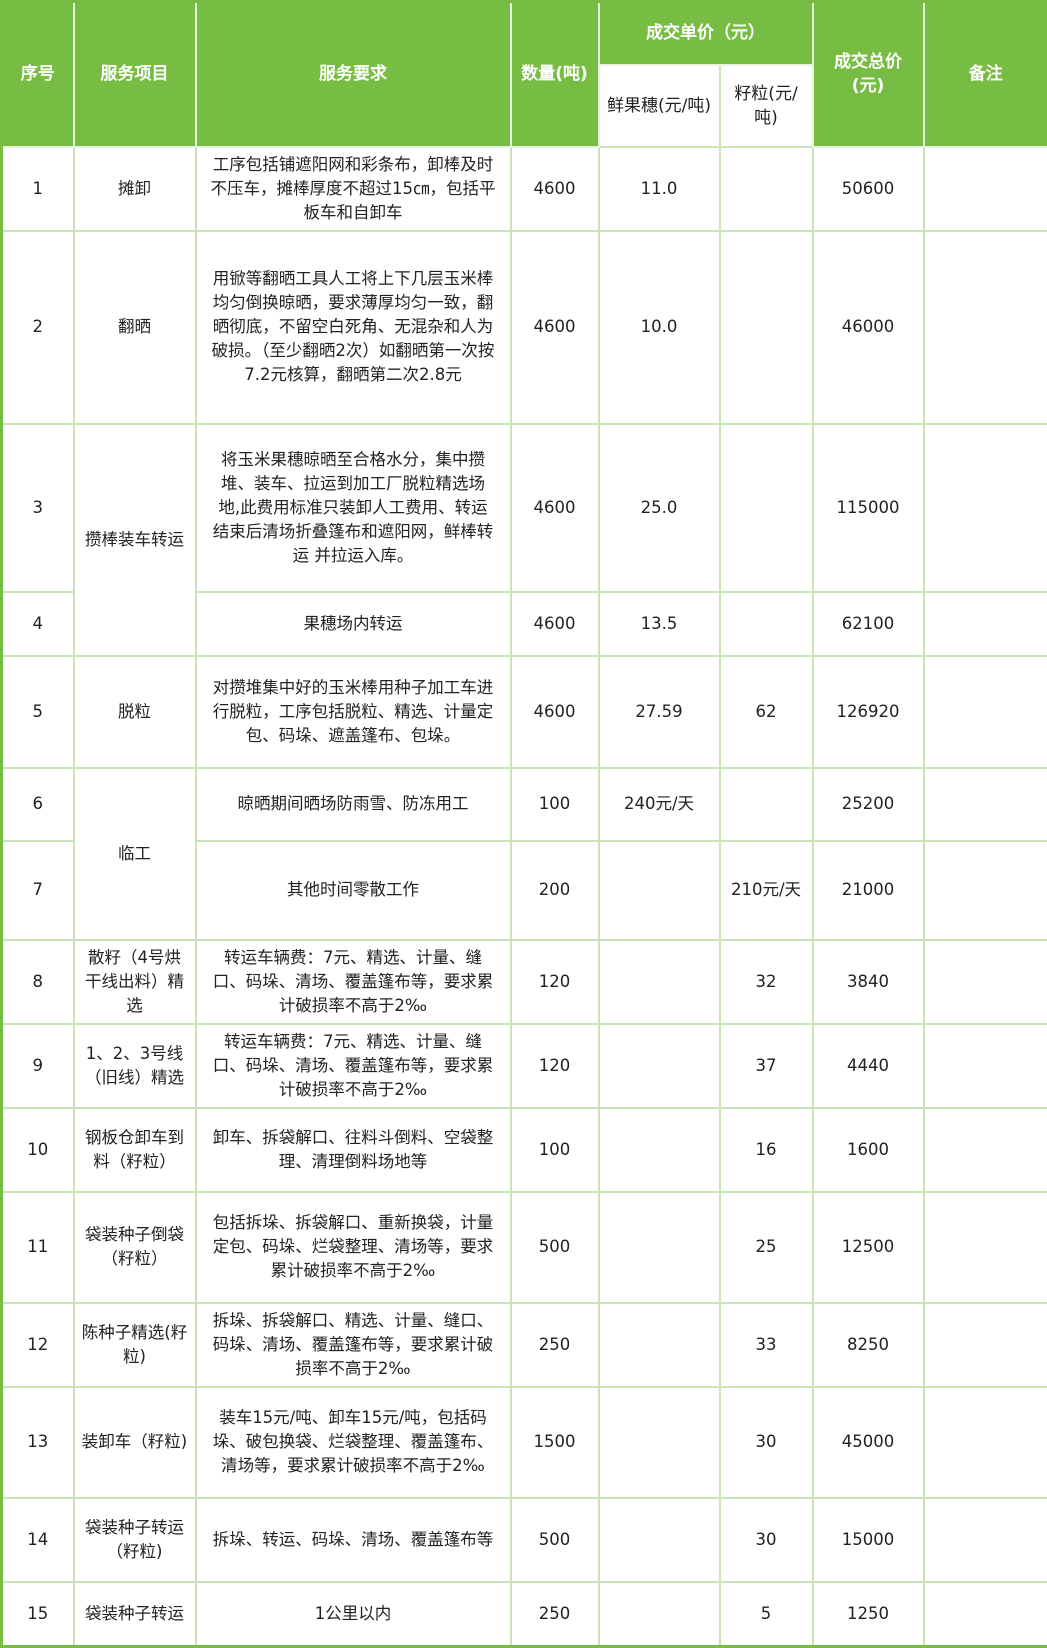 The width and height of the screenshot is (1047, 1648). Describe the element at coordinates (38, 1345) in the screenshot. I see `cell-no: 12` at that location.